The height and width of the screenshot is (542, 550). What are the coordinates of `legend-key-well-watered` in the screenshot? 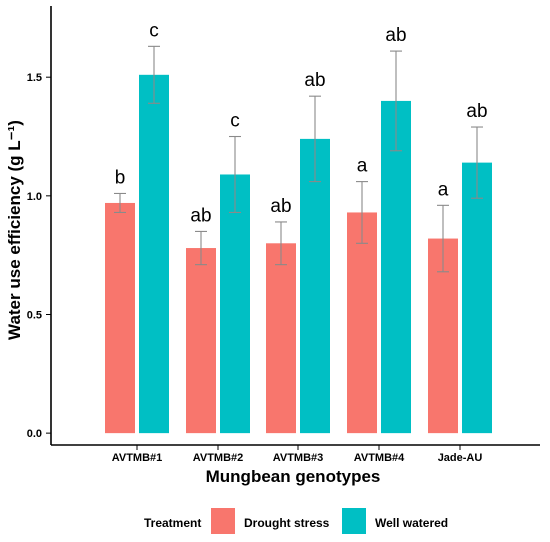 It's located at (354, 521).